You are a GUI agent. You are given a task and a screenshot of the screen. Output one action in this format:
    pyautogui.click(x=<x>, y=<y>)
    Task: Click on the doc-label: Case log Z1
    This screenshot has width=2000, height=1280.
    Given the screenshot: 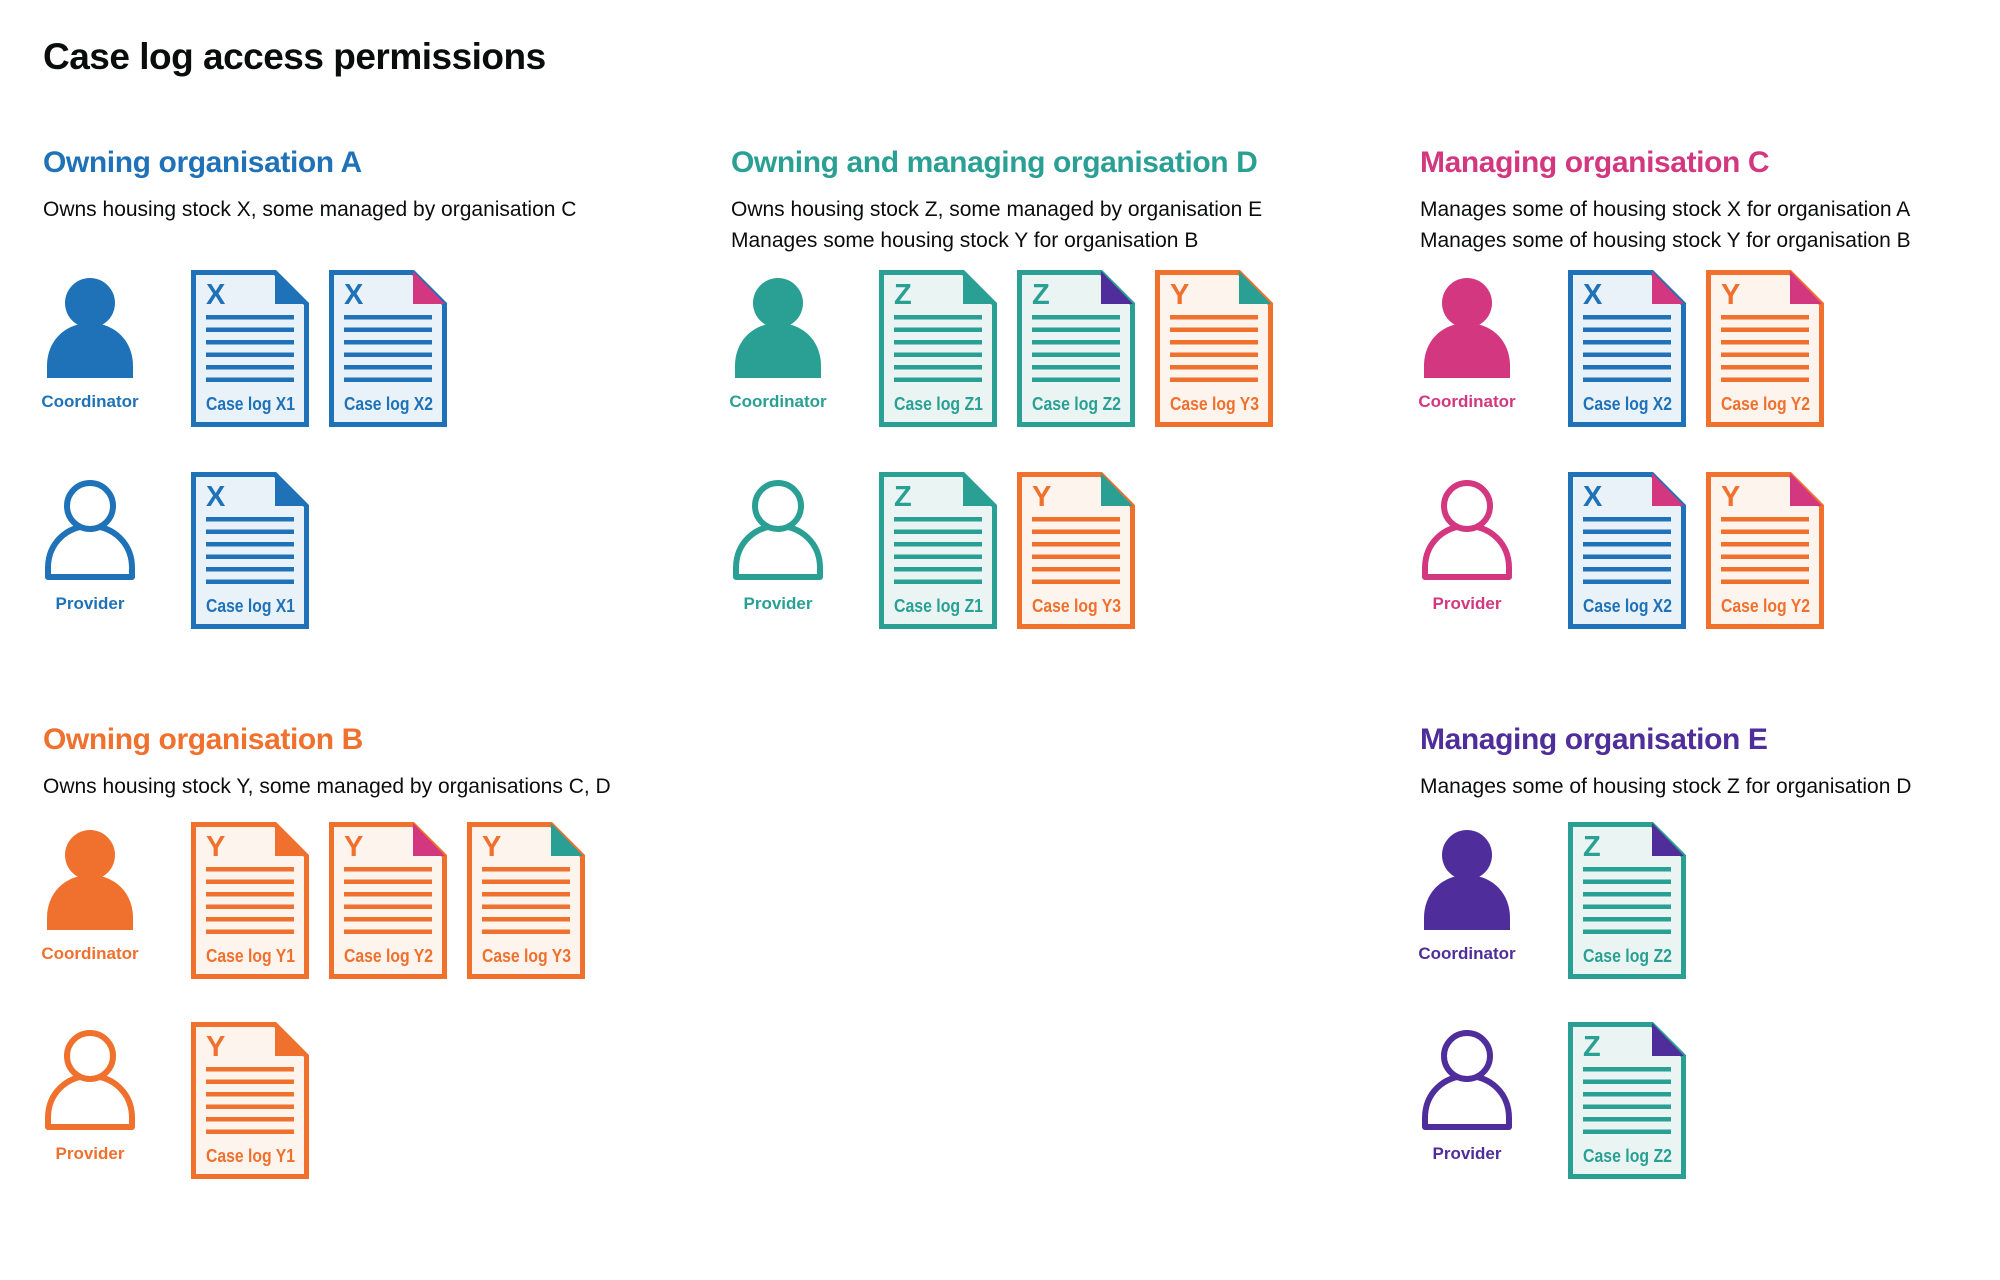 What is the action you would take?
    pyautogui.click(x=938, y=606)
    